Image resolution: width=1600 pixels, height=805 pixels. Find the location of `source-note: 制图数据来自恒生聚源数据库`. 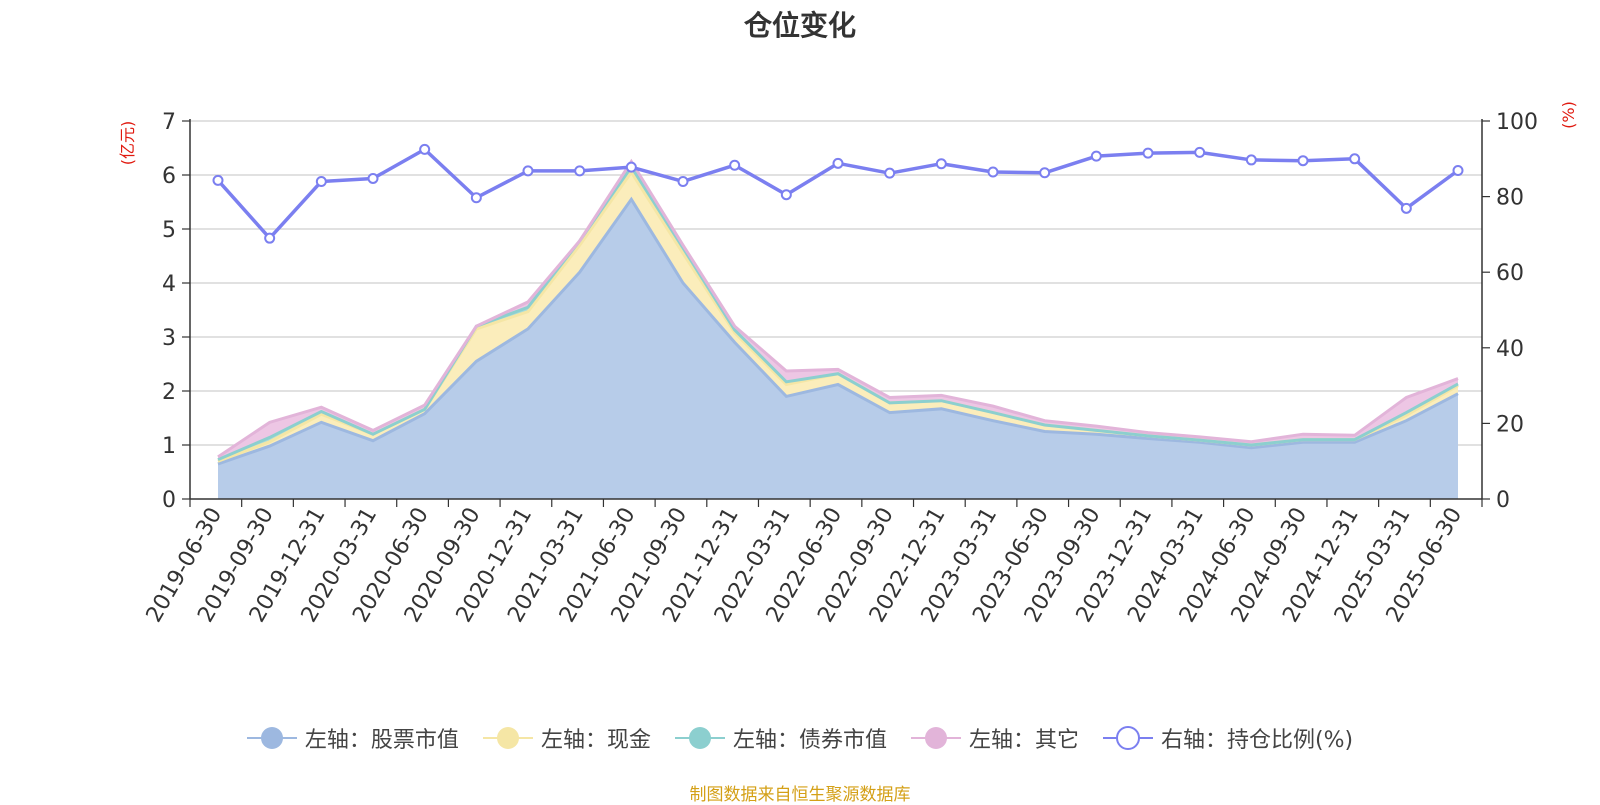

source-note: 制图数据来自恒生聚源数据库 is located at coordinates (800, 795).